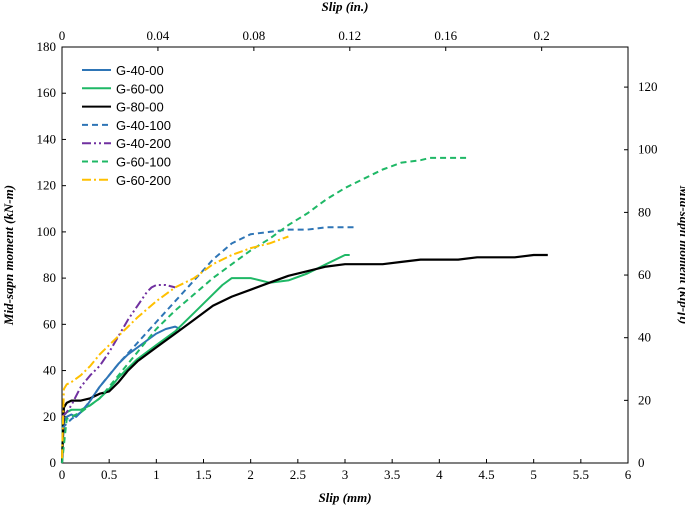 Image resolution: width=685 pixels, height=508 pixels. What do you see at coordinates (349, 35) in the screenshot?
I see `x2-tick-label: 0.12` at bounding box center [349, 35].